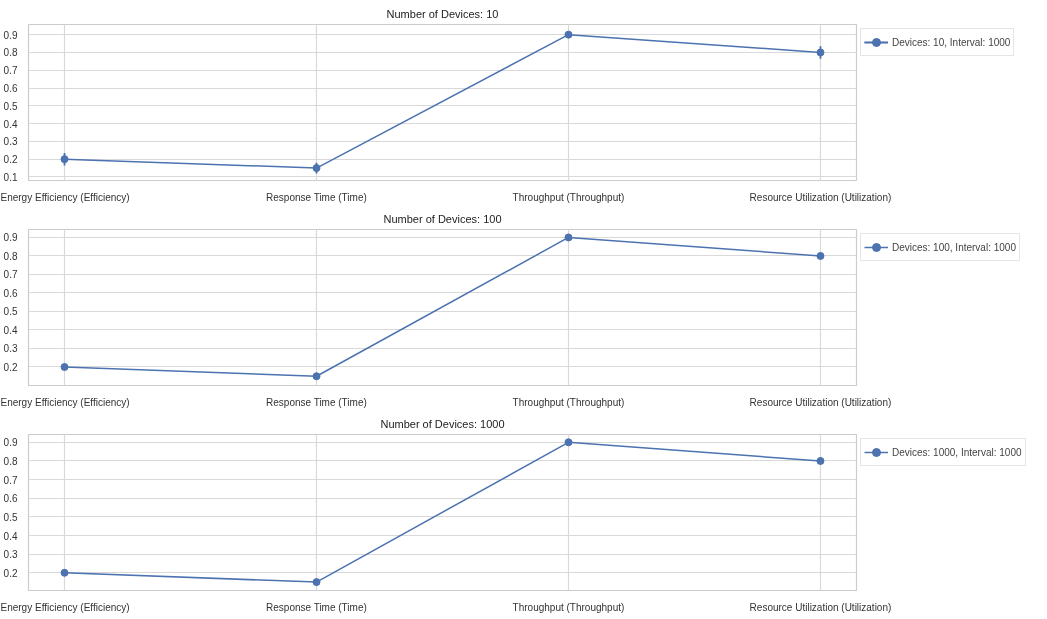  Describe the element at coordinates (442, 423) in the screenshot. I see `chart-title: Number of Devices: 1000` at that location.